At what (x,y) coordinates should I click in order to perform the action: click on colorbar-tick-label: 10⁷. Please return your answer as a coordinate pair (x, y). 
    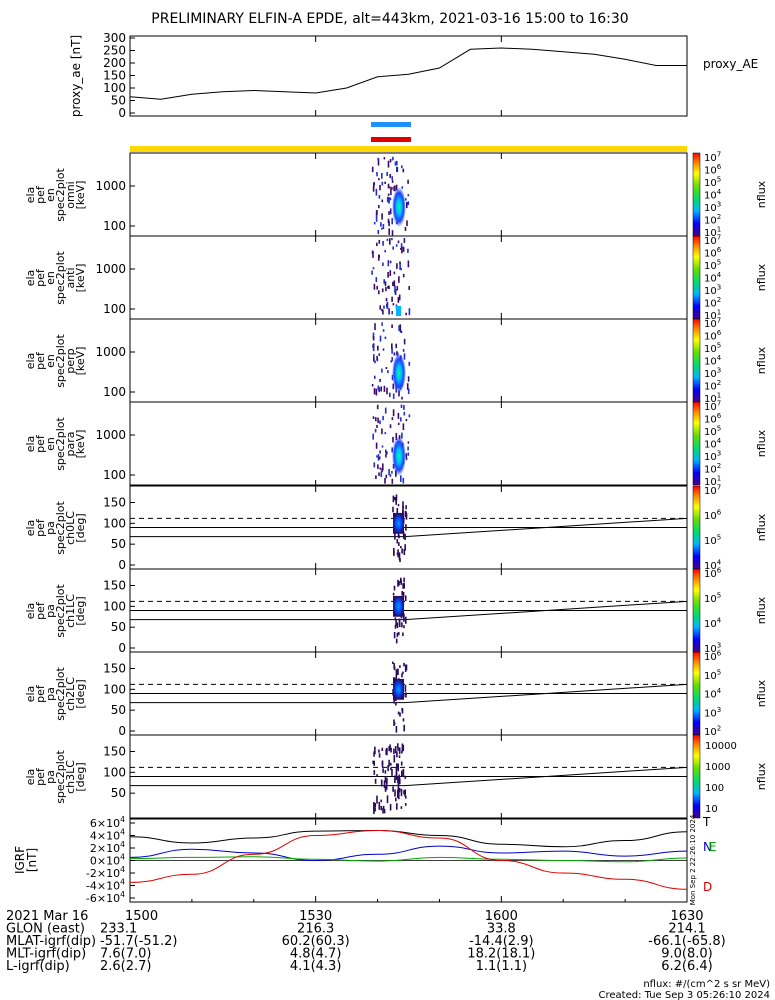
    Looking at the image, I should click on (712, 324).